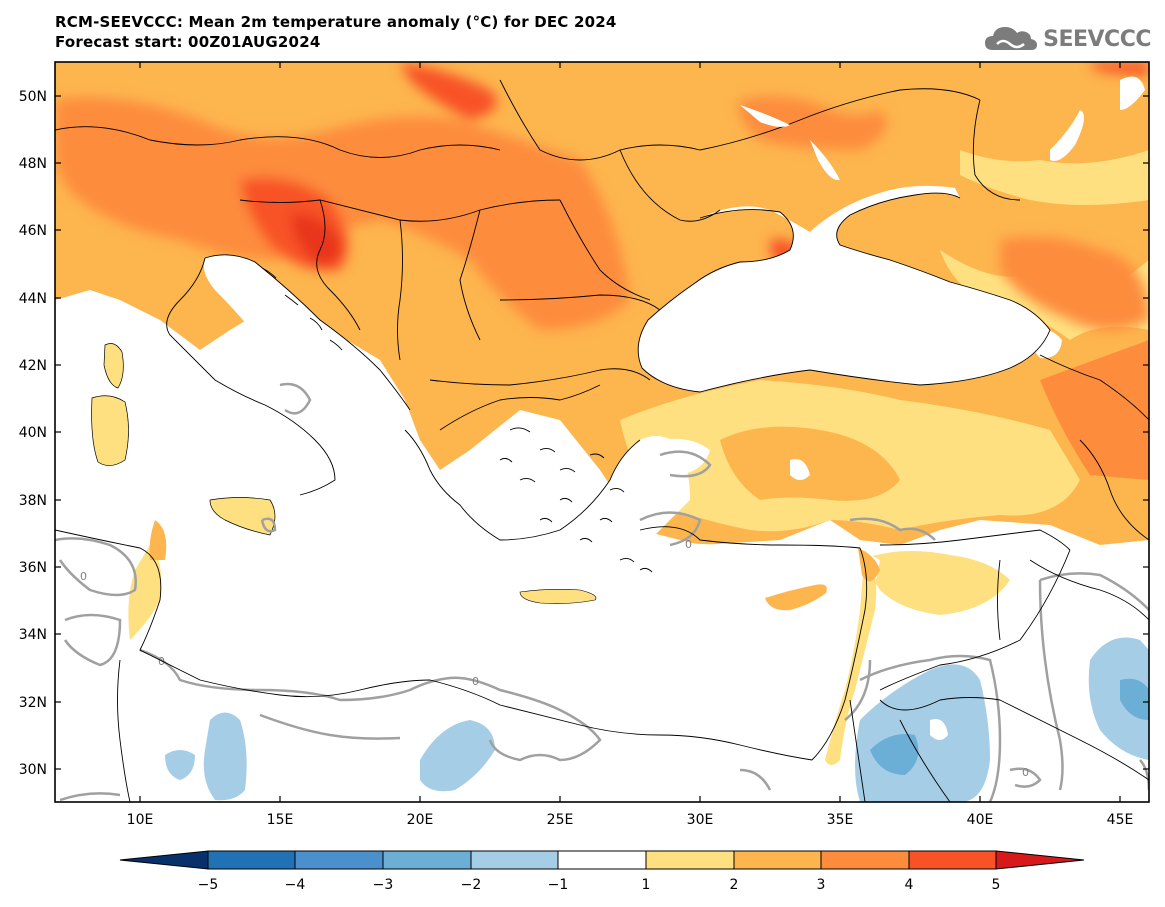  What do you see at coordinates (796, 597) in the screenshot?
I see `cyprus` at bounding box center [796, 597].